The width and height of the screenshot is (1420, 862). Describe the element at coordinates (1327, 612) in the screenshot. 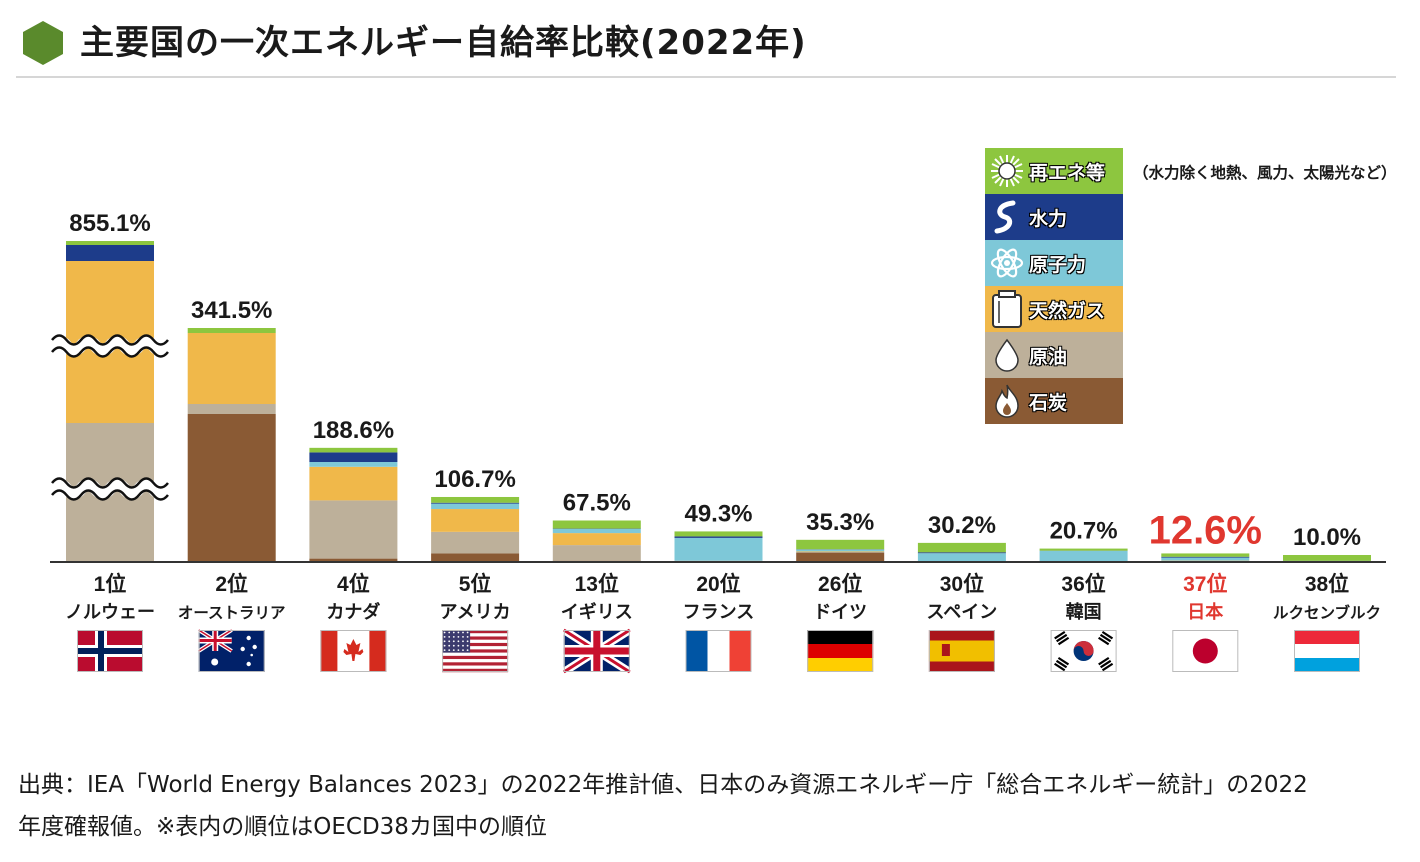

I see `country-label: ルクセンブルク` at that location.